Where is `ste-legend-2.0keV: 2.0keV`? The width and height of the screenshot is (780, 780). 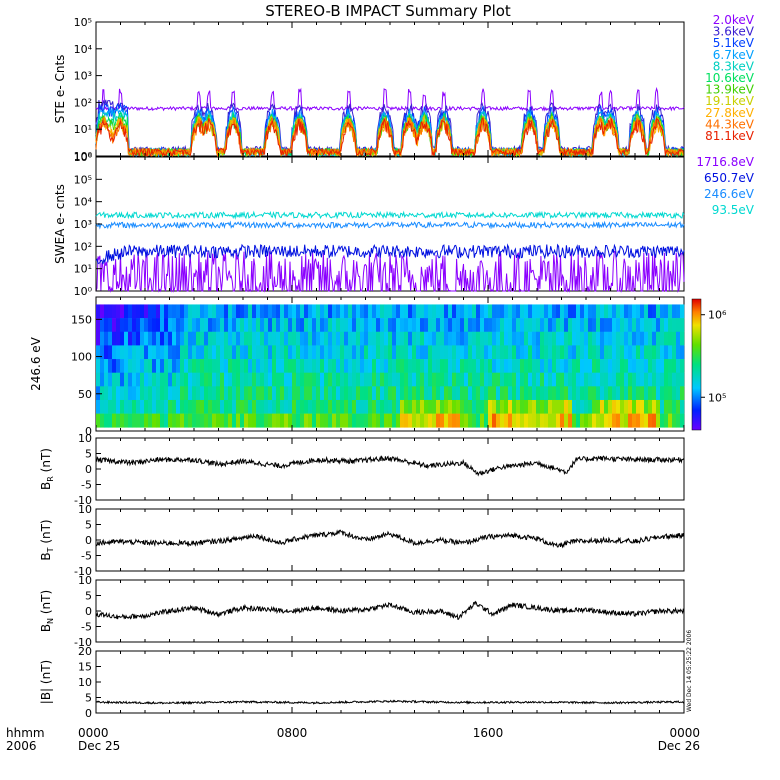 ste-legend-2.0keV: 2.0keV is located at coordinates (734, 20).